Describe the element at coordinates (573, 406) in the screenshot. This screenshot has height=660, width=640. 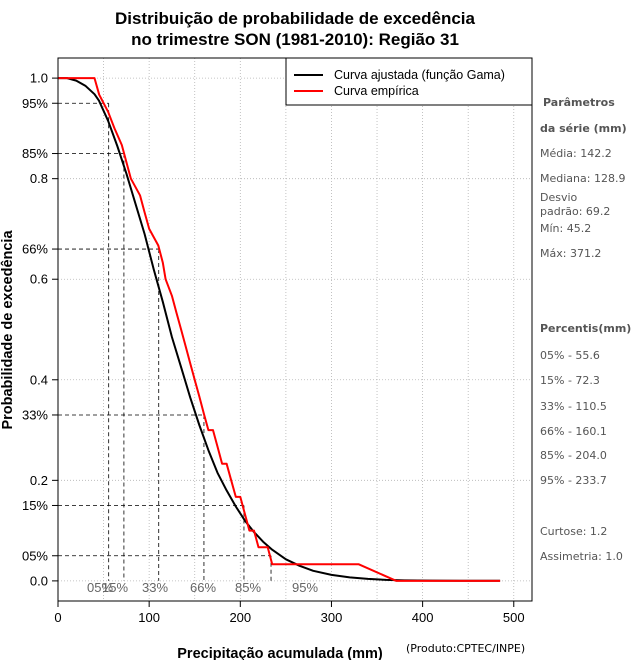
I see `percentile-33: 33% - 110.5` at that location.